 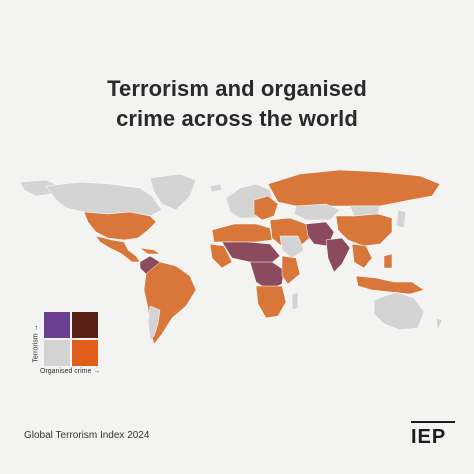 What do you see at coordinates (118, 249) in the screenshot?
I see `region-mexico` at bounding box center [118, 249].